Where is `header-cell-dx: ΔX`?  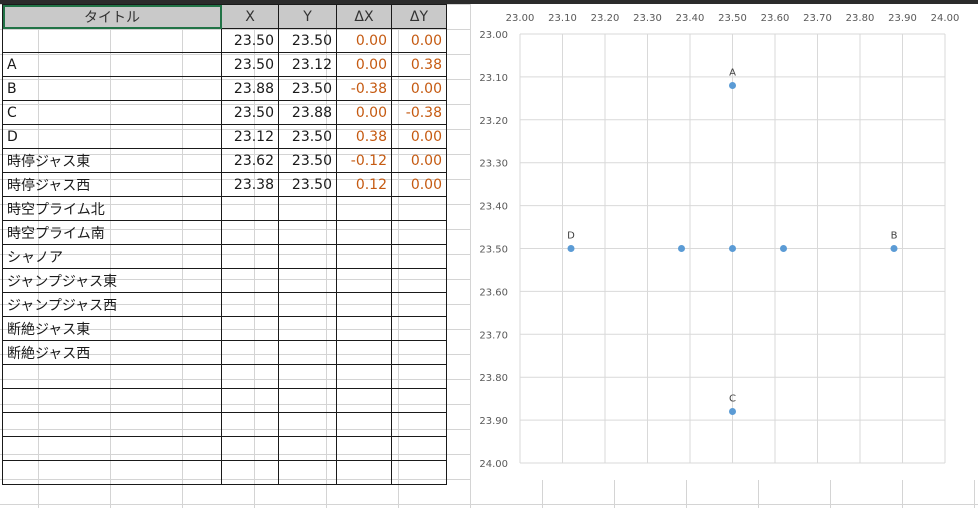
header-cell-dx: ΔX is located at coordinates (364, 16).